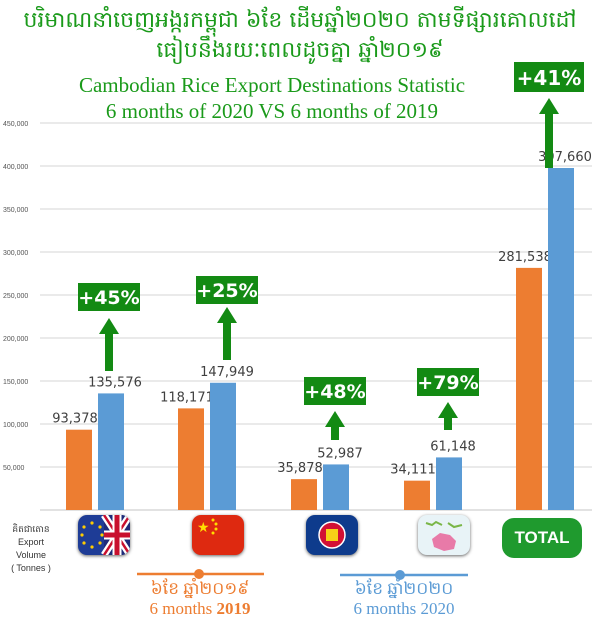 The image size is (600, 619). What do you see at coordinates (15, 382) in the screenshot?
I see `y-tick-label: 150,000` at bounding box center [15, 382].